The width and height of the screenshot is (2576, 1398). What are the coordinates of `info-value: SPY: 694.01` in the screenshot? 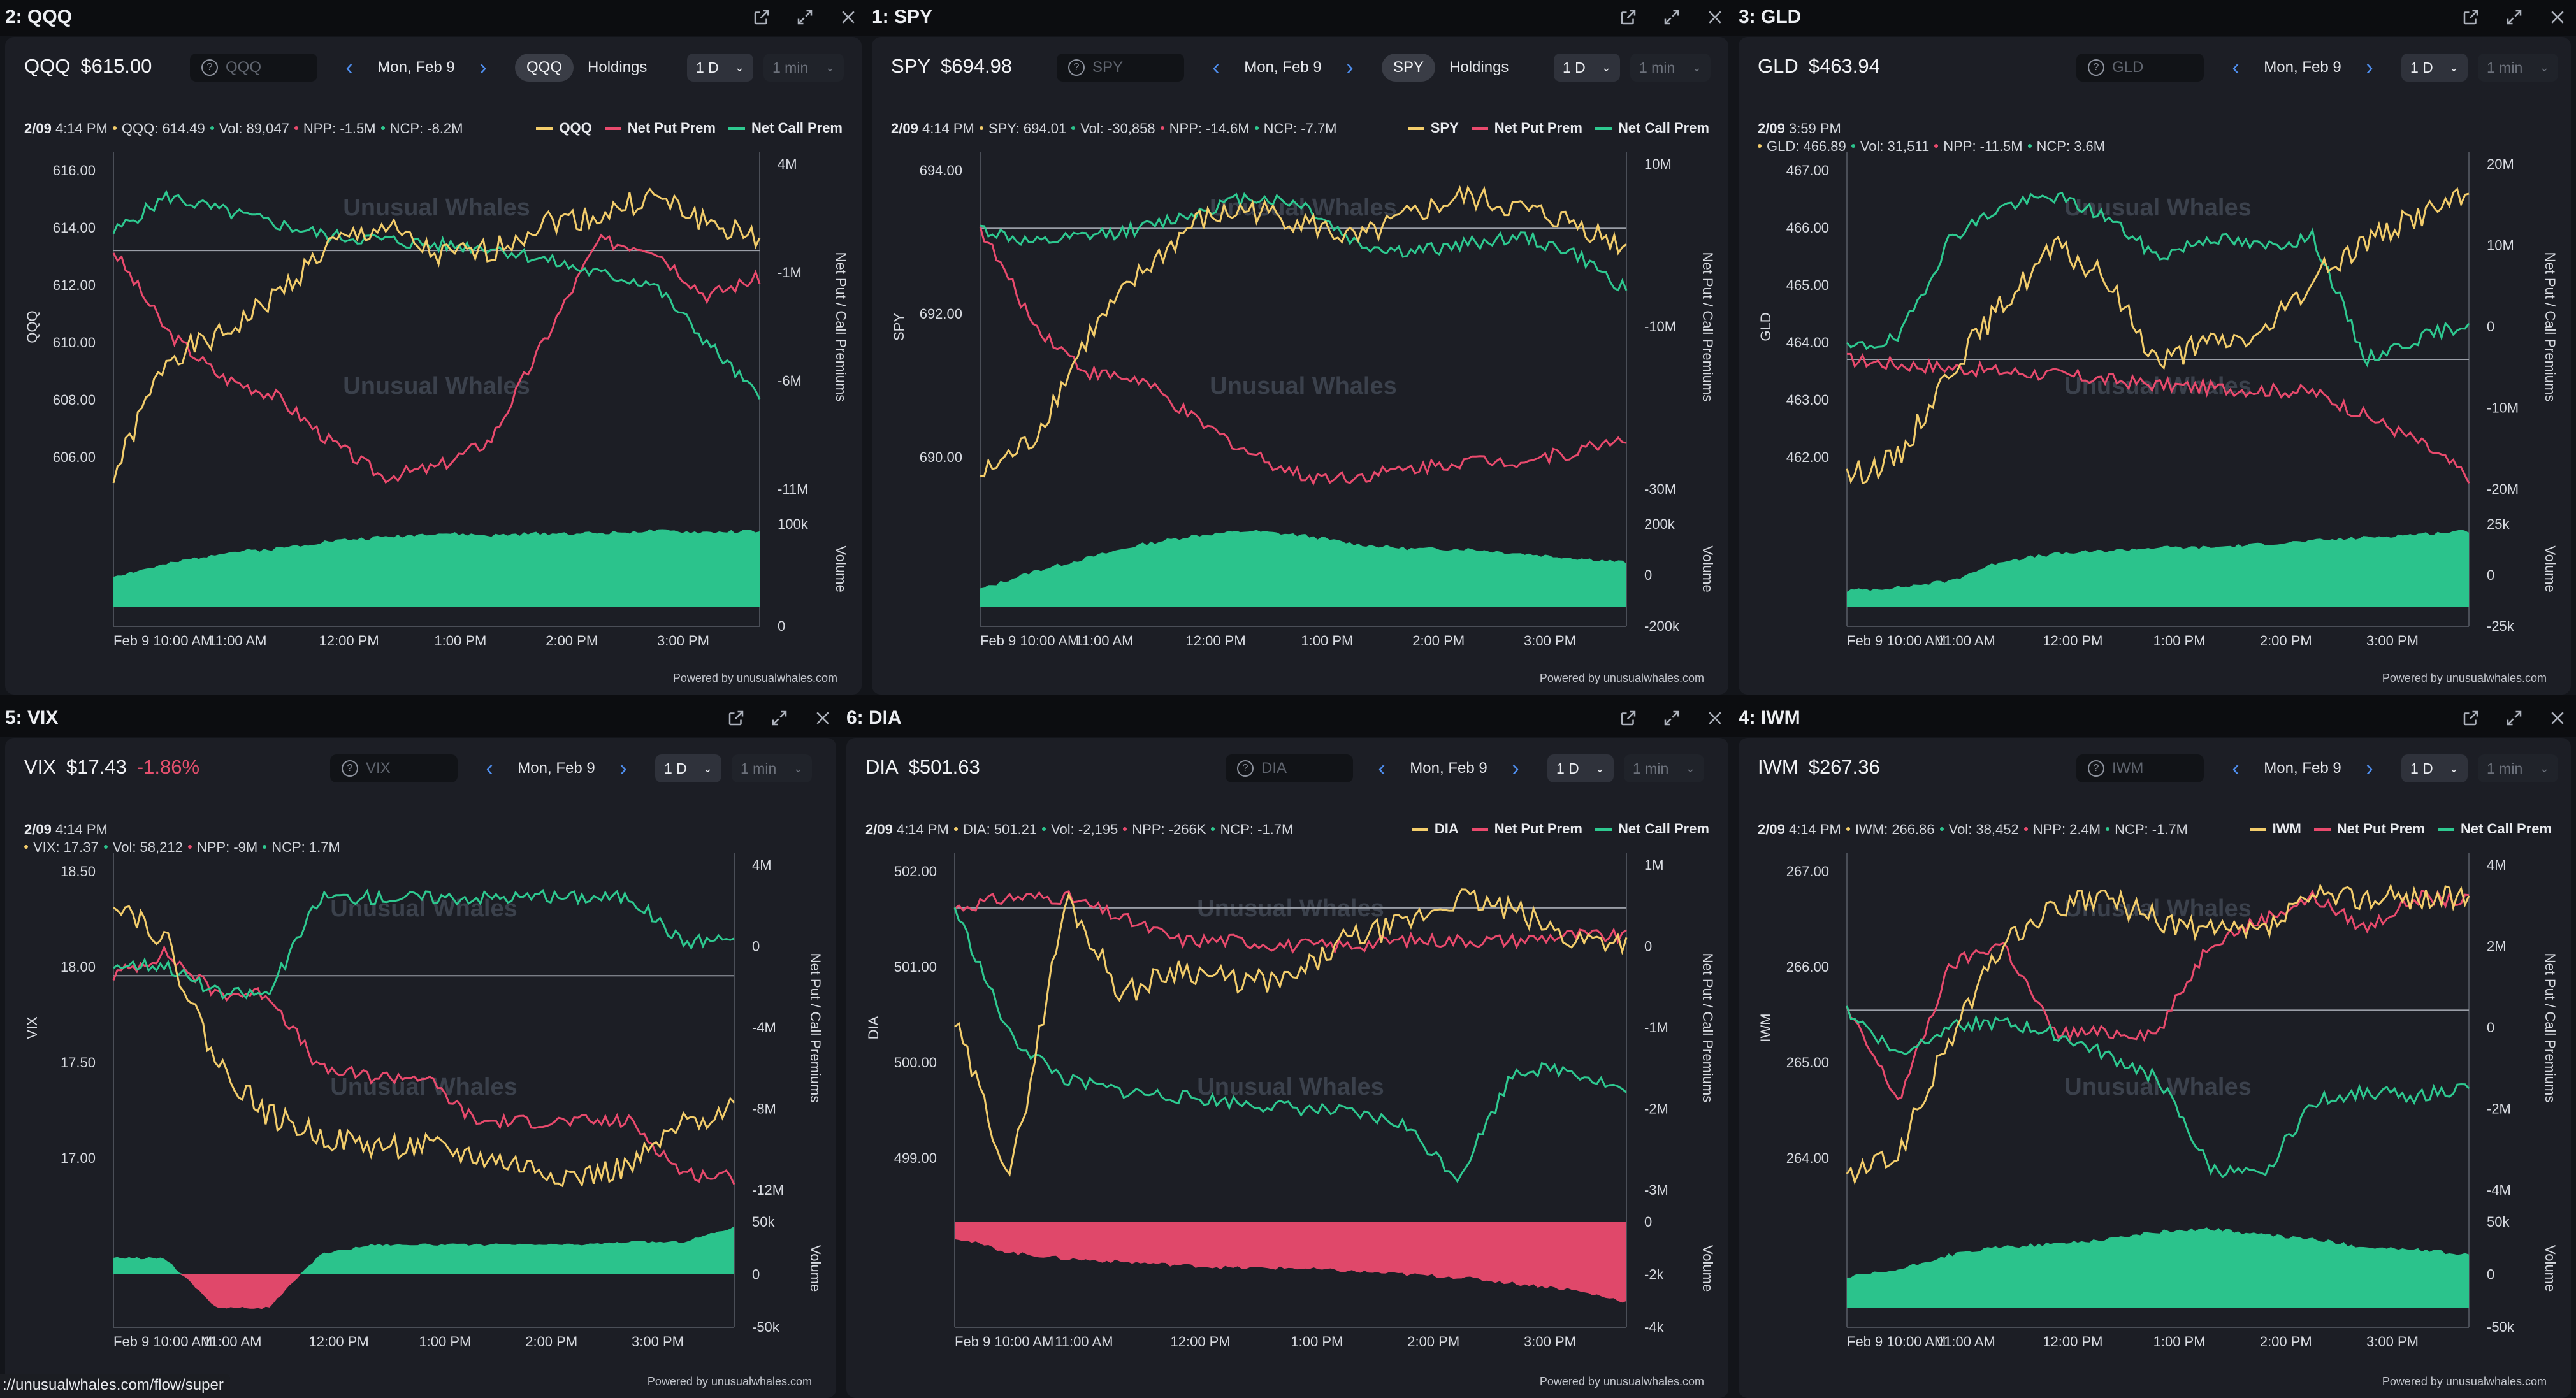 It's located at (1027, 128).